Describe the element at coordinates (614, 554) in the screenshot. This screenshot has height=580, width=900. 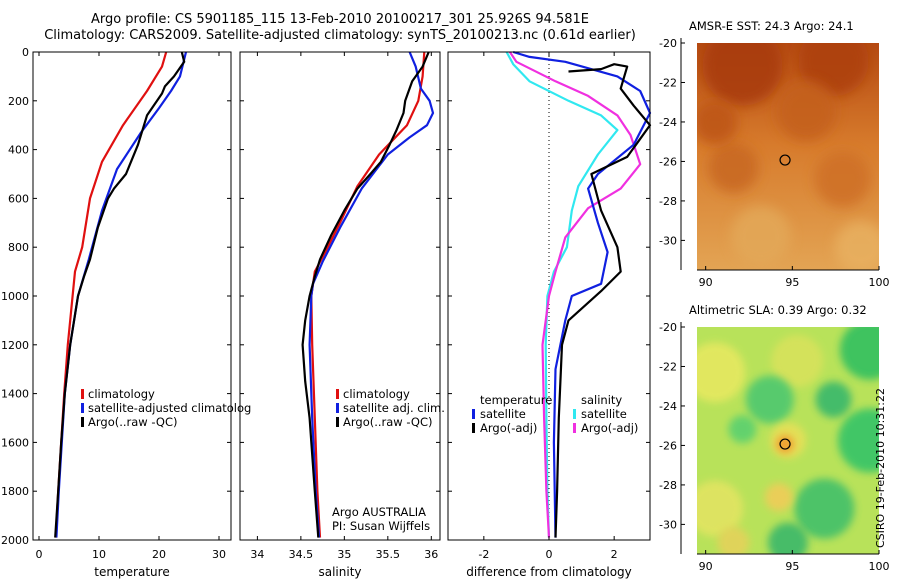
I see `x-tick-label: 2` at that location.